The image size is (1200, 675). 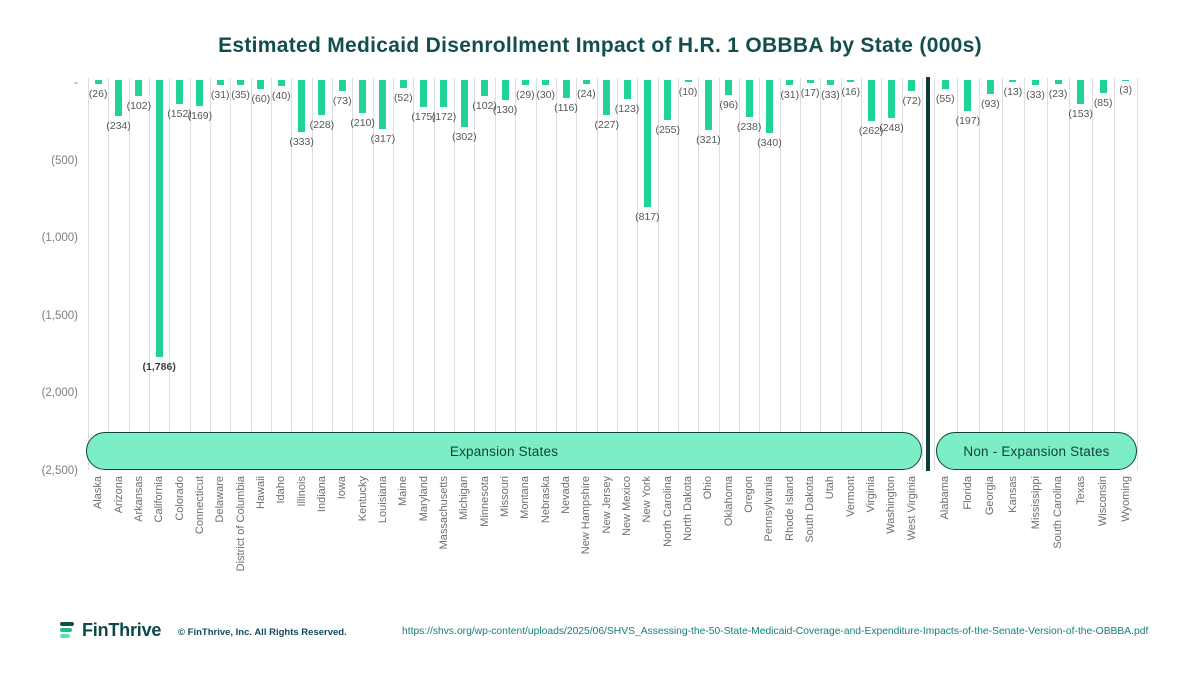 I want to click on value-label-iowa: (73), so click(x=342, y=101).